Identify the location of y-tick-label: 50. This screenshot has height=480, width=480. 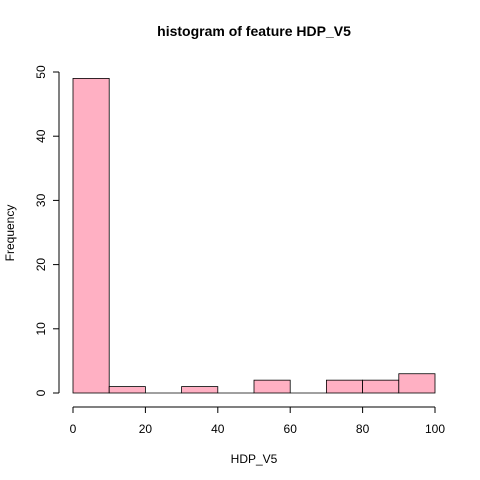
(41, 72).